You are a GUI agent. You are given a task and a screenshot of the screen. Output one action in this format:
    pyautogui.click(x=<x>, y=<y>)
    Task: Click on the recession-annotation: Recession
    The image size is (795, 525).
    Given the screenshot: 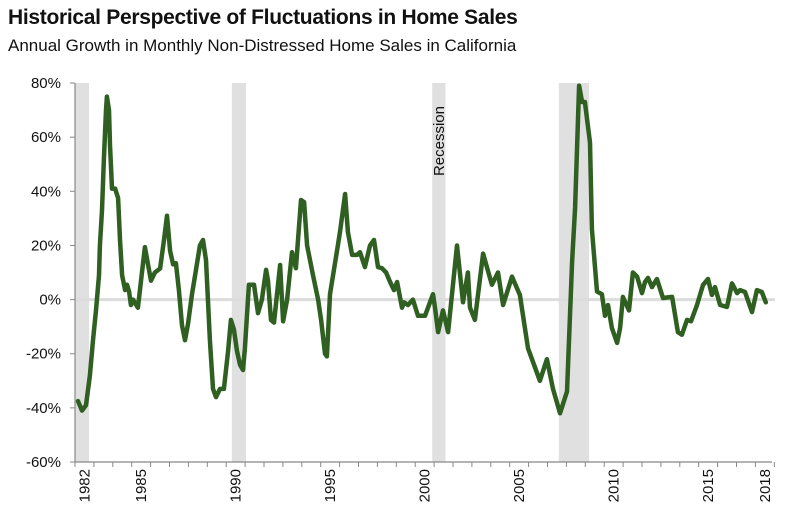 What is the action you would take?
    pyautogui.click(x=439, y=141)
    